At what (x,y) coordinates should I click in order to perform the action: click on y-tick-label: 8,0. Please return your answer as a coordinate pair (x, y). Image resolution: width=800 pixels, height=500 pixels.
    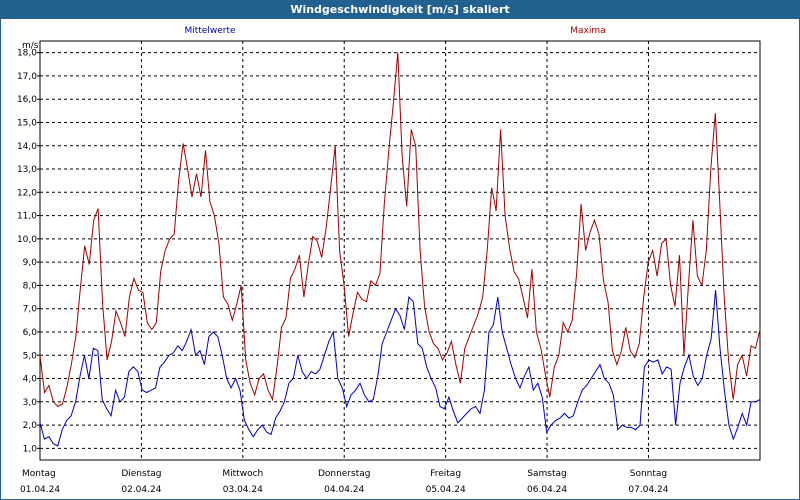
    Looking at the image, I should click on (30, 286).